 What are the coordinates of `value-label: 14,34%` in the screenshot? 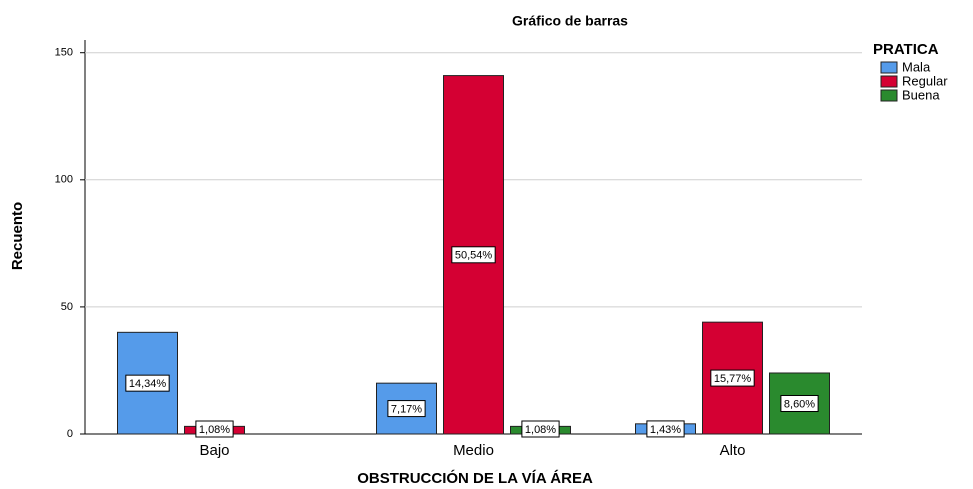 It's located at (148, 384).